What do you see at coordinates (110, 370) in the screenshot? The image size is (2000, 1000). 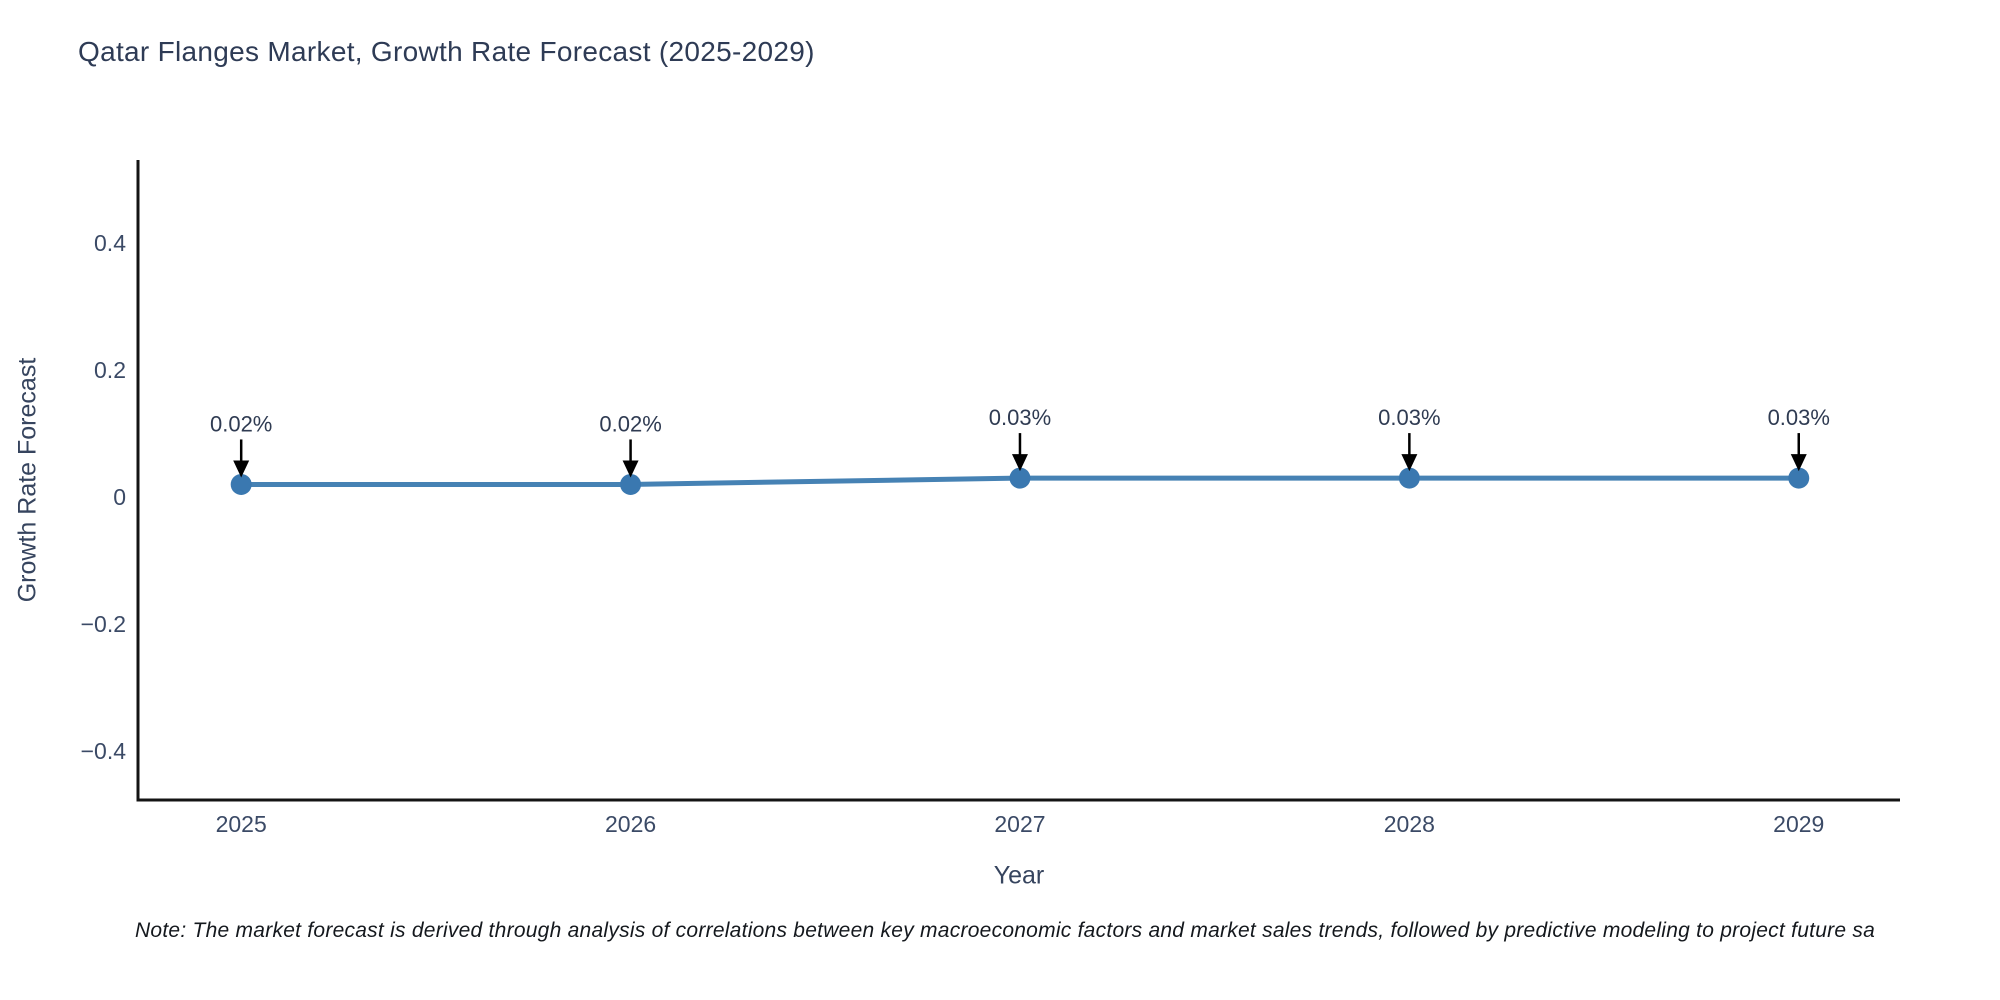 I see `y-tick-label: 0.2` at bounding box center [110, 370].